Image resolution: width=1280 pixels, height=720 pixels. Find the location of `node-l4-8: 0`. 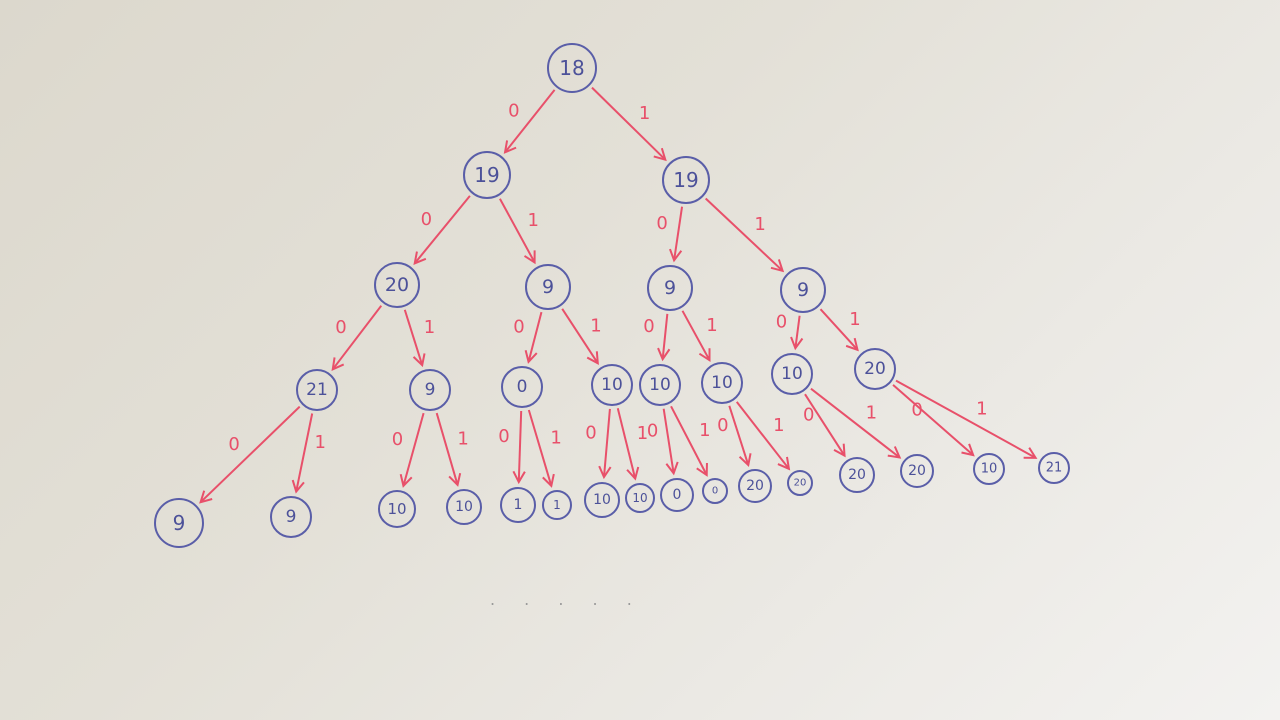

node-l4-8: 0 is located at coordinates (677, 495).